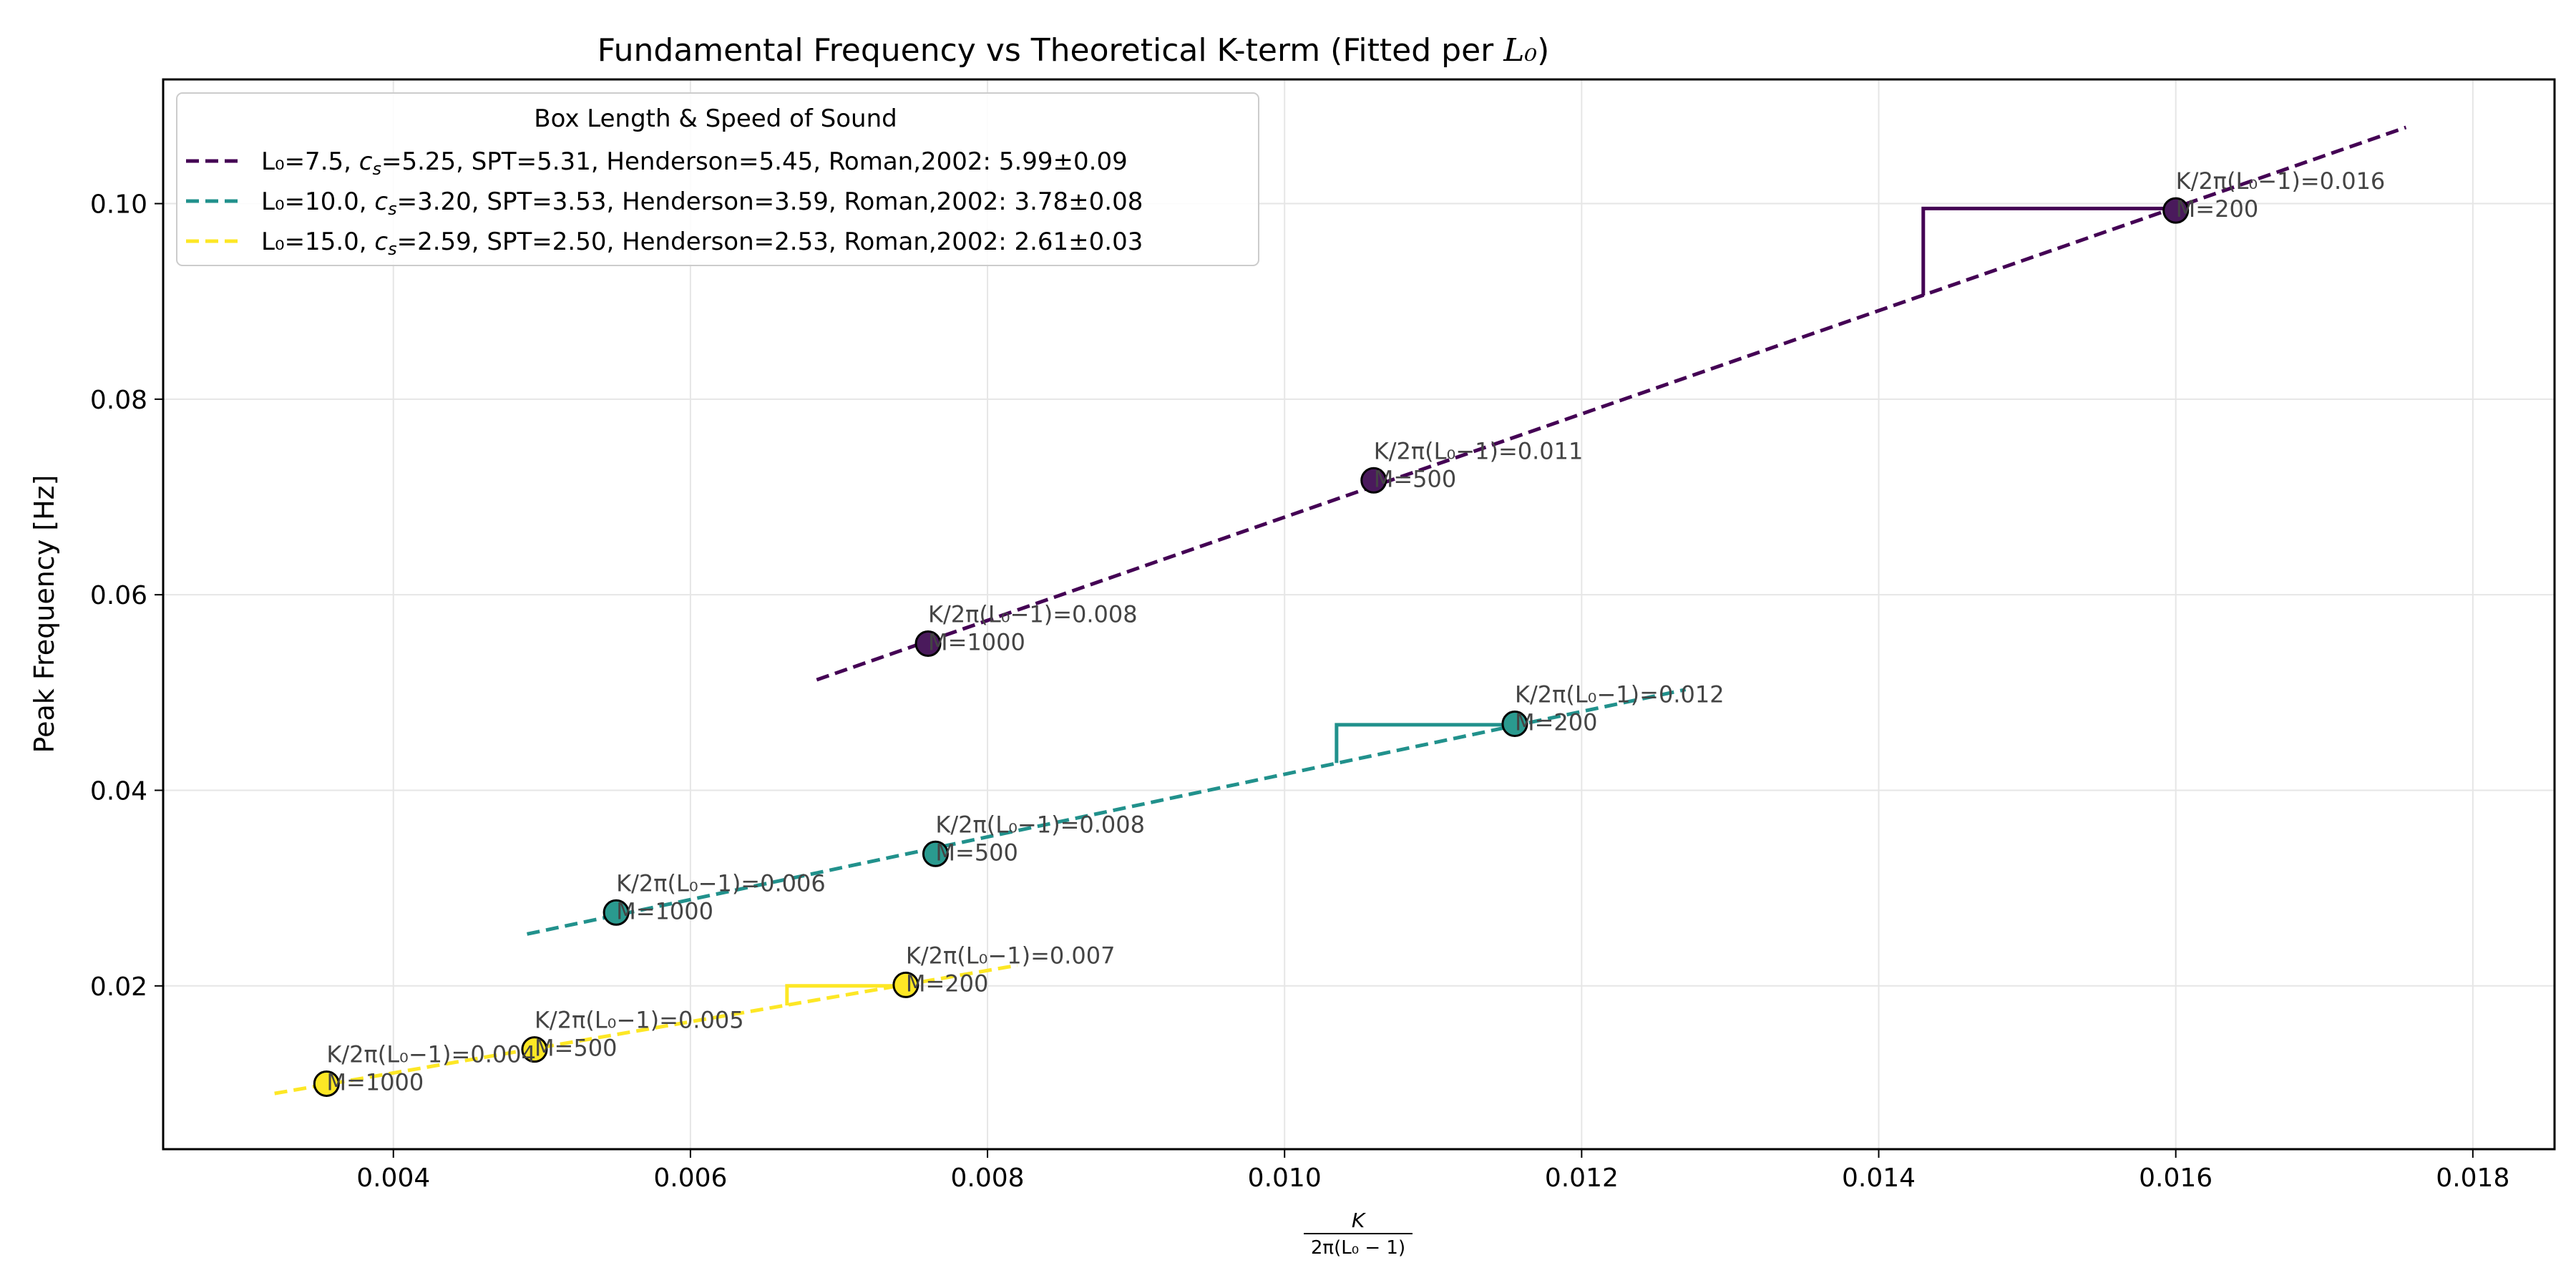 This screenshot has width=2576, height=1288. I want to click on point-annotation-k-term: K/2π(L₀−1)=0.004, so click(431, 1054).